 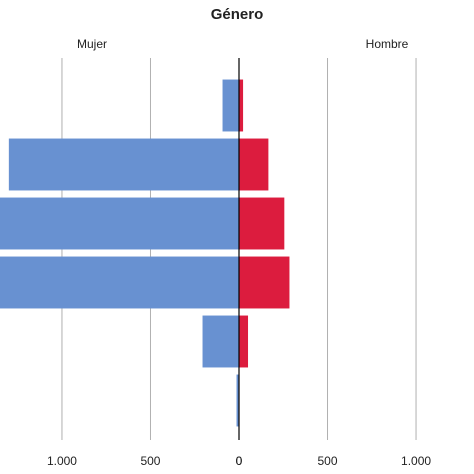 I want to click on panel-label: Mujer, so click(x=92, y=44).